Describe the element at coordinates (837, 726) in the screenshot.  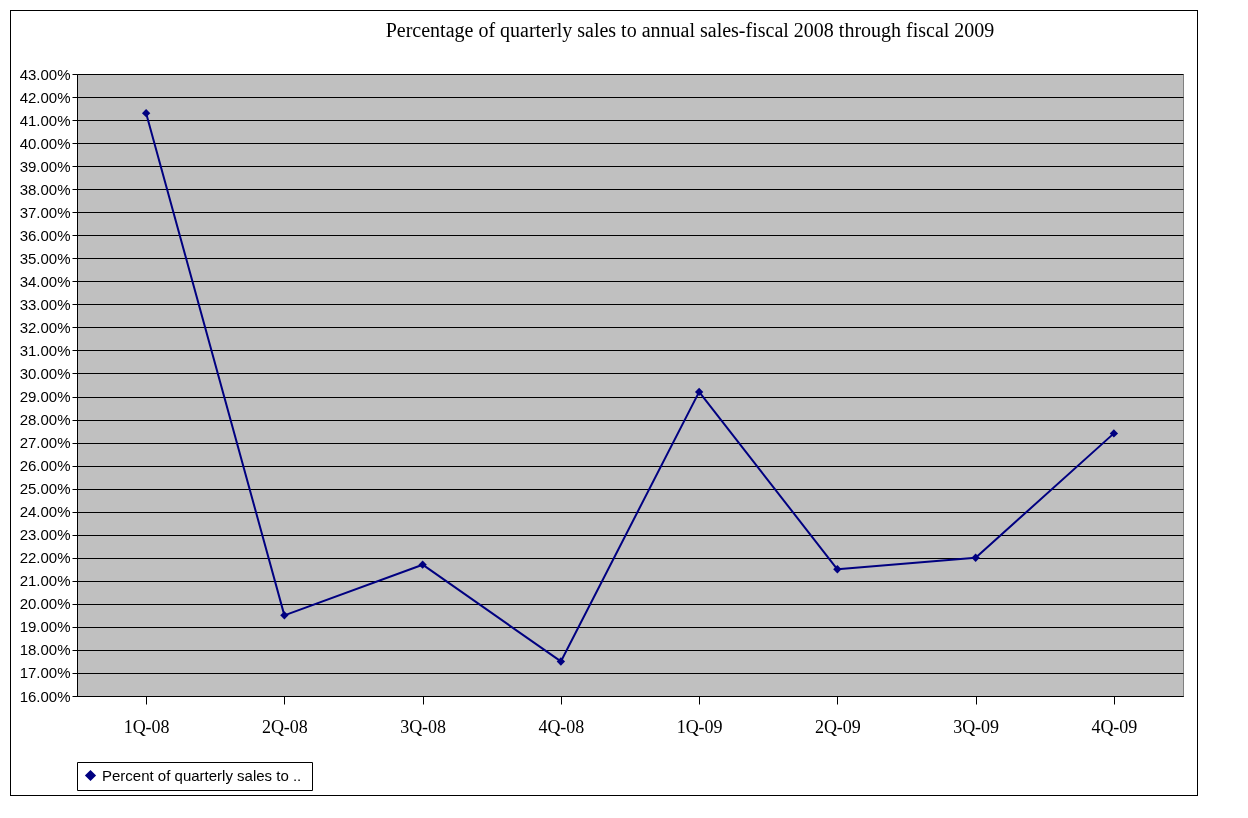
I see `x-tick-label: 2Q-09` at that location.